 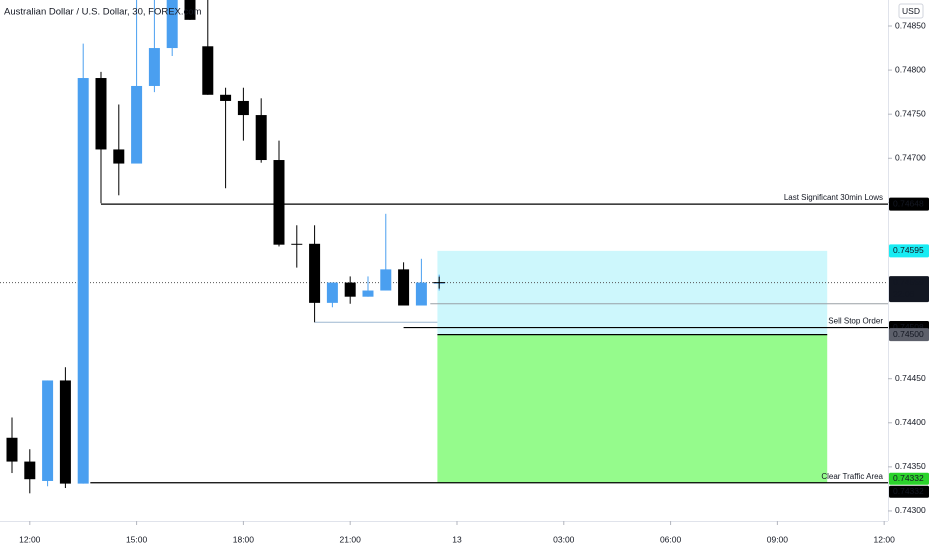 What do you see at coordinates (910, 113) in the screenshot?
I see `y-tick-label: 0.74750` at bounding box center [910, 113].